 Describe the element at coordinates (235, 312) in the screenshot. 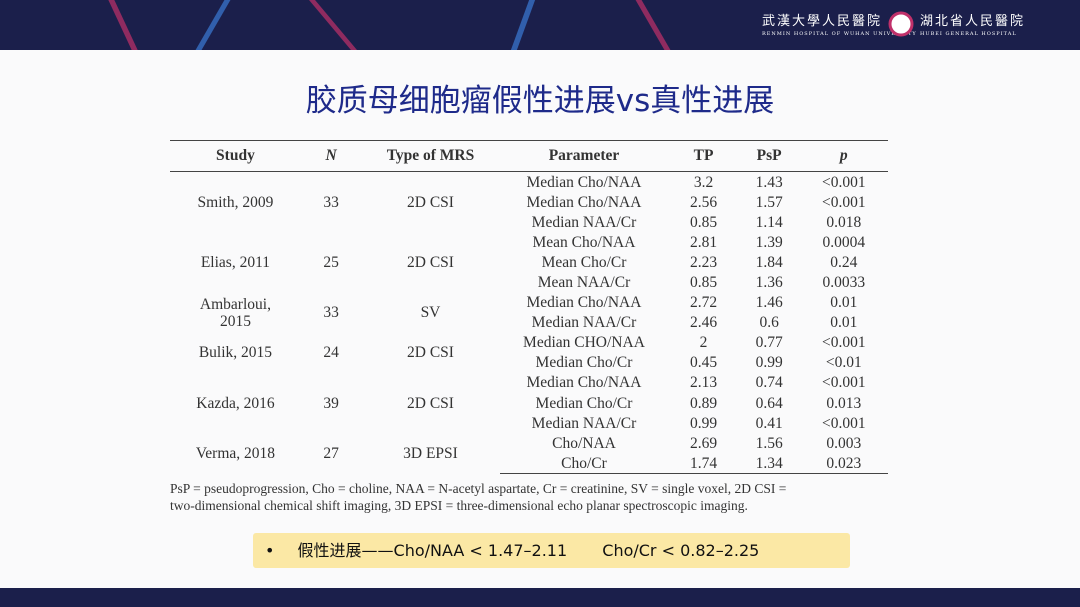

I see `cell-study: Ambarloui, 2015` at that location.